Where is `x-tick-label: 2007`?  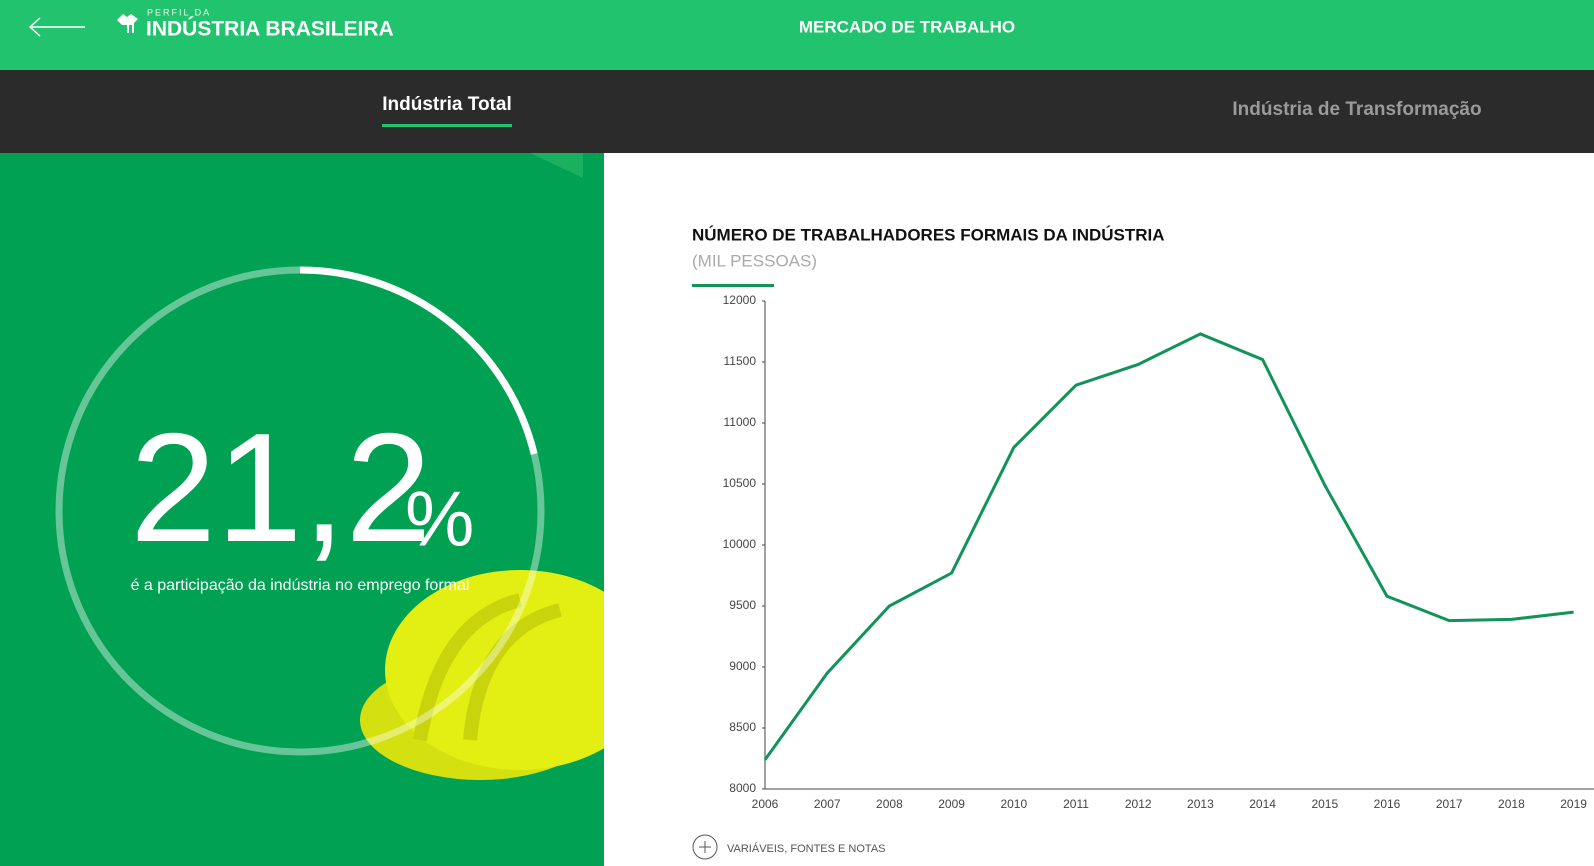
x-tick-label: 2007 is located at coordinates (827, 804).